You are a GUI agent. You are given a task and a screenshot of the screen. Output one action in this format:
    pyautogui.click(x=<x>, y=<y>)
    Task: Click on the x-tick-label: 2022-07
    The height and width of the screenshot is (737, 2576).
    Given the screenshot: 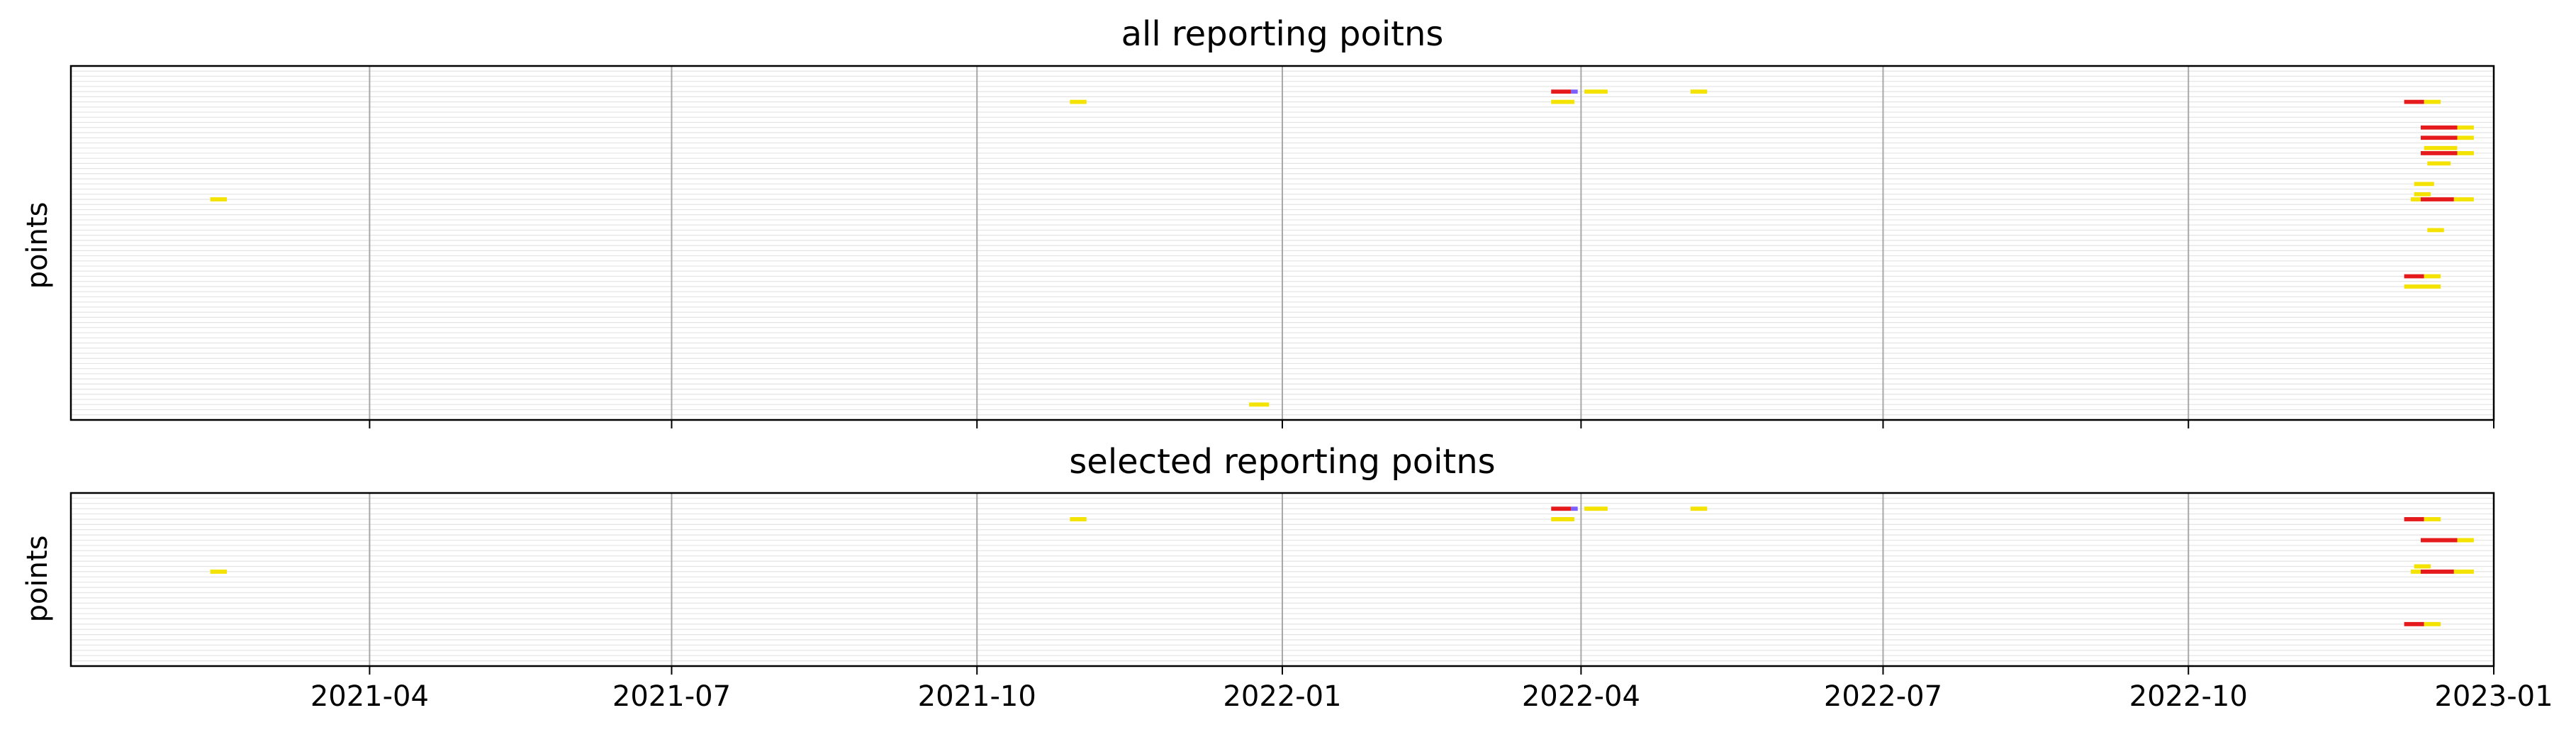 What is the action you would take?
    pyautogui.click(x=1883, y=696)
    